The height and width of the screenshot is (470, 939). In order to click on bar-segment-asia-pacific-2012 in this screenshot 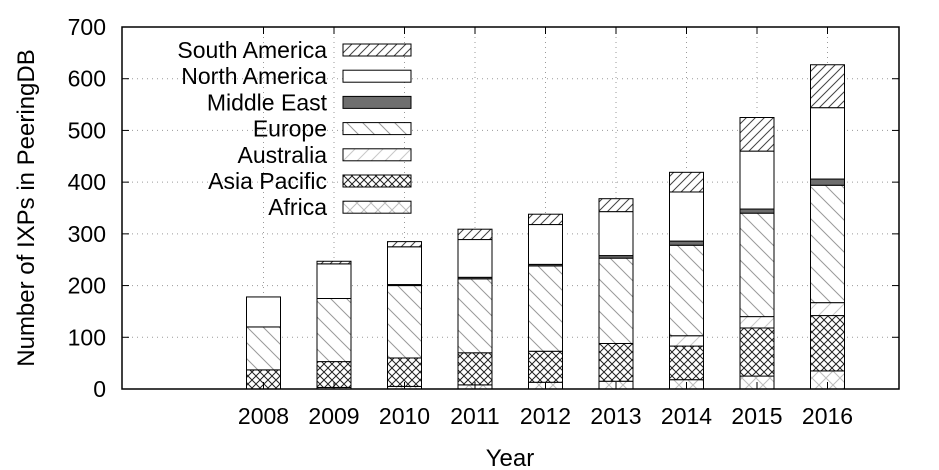, I will do `click(545, 366)`.